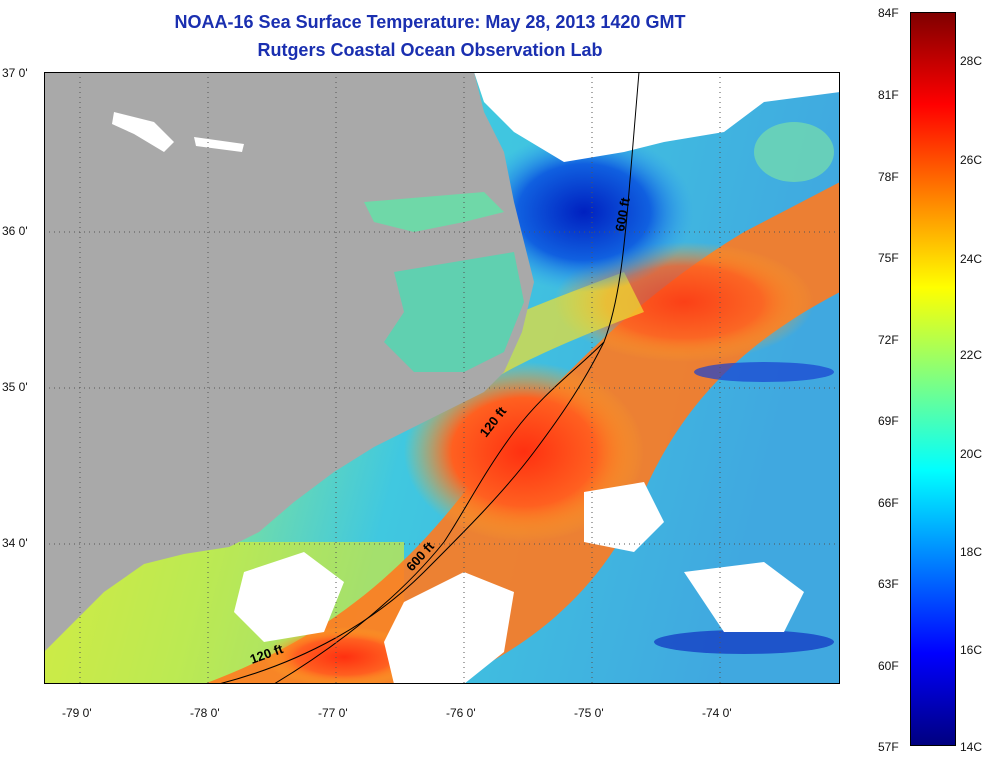 Image resolution: width=992 pixels, height=761 pixels. I want to click on colorbar-label-28c: 28C, so click(971, 61).